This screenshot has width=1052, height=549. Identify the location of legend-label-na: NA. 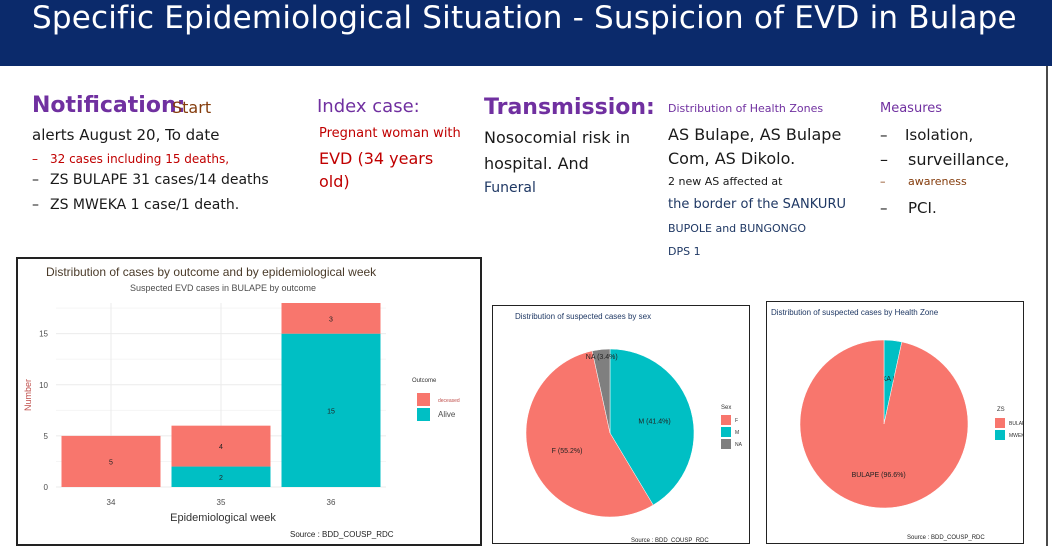
(739, 445).